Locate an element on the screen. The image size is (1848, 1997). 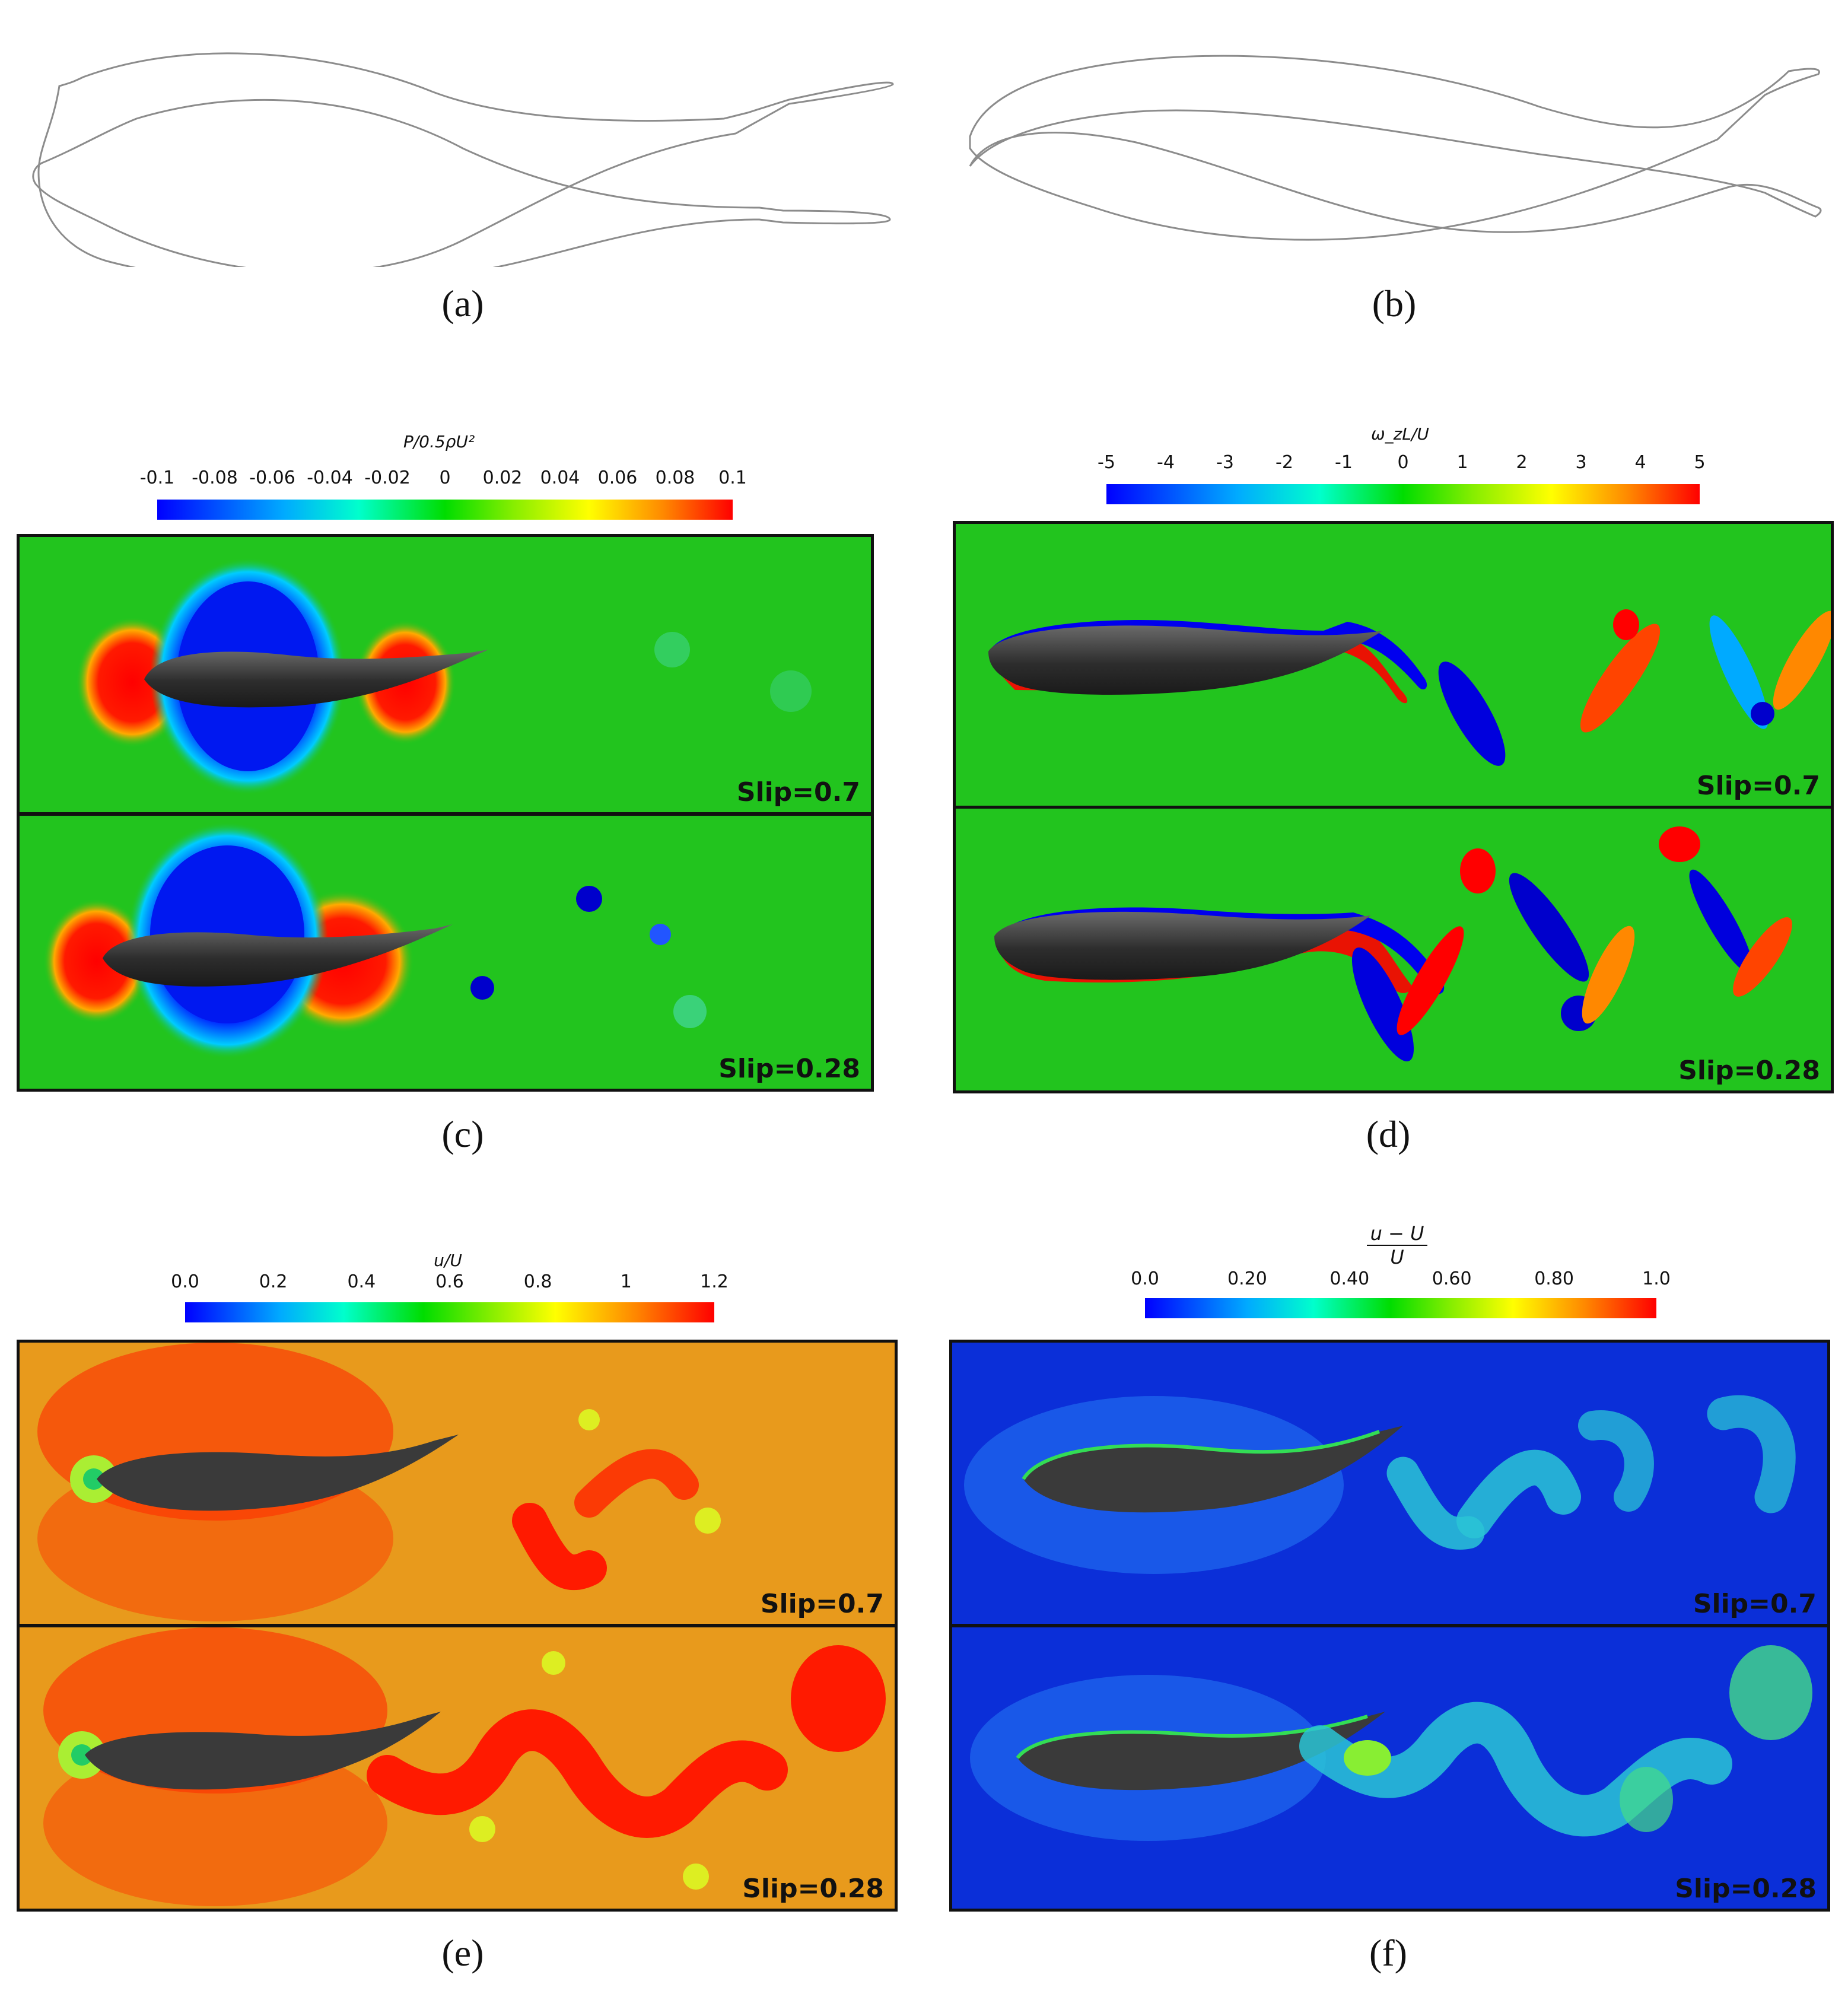
velocity-panel-slip-0.7: Slip=0.7 is located at coordinates (458, 1484).